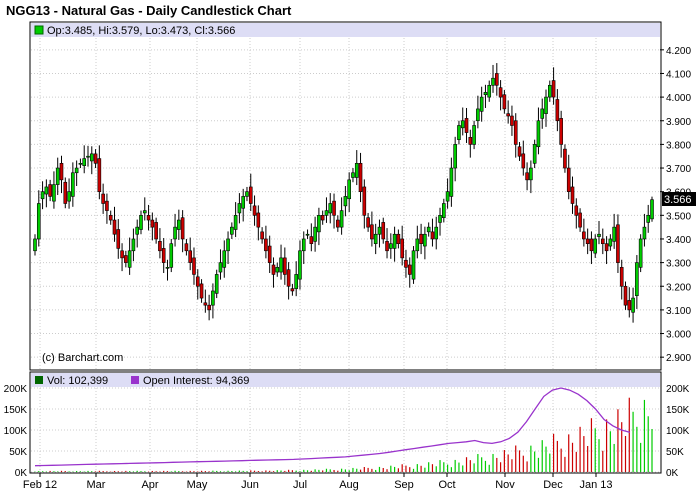  What do you see at coordinates (16, 389) in the screenshot?
I see `volume-tick-label-left: 200K` at bounding box center [16, 389].